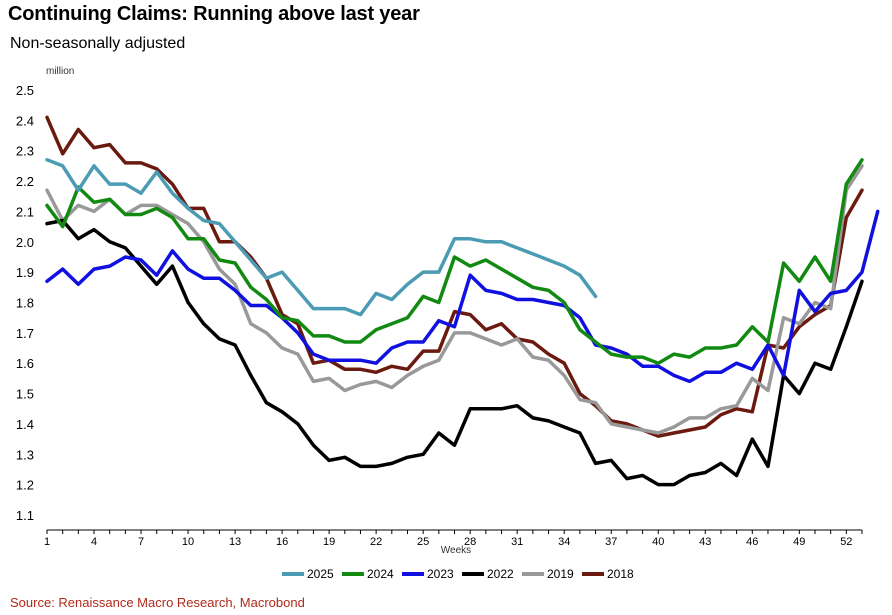 Image resolution: width=892 pixels, height=615 pixels. Describe the element at coordinates (25, 211) in the screenshot. I see `y-tick-label: 2.1` at that location.